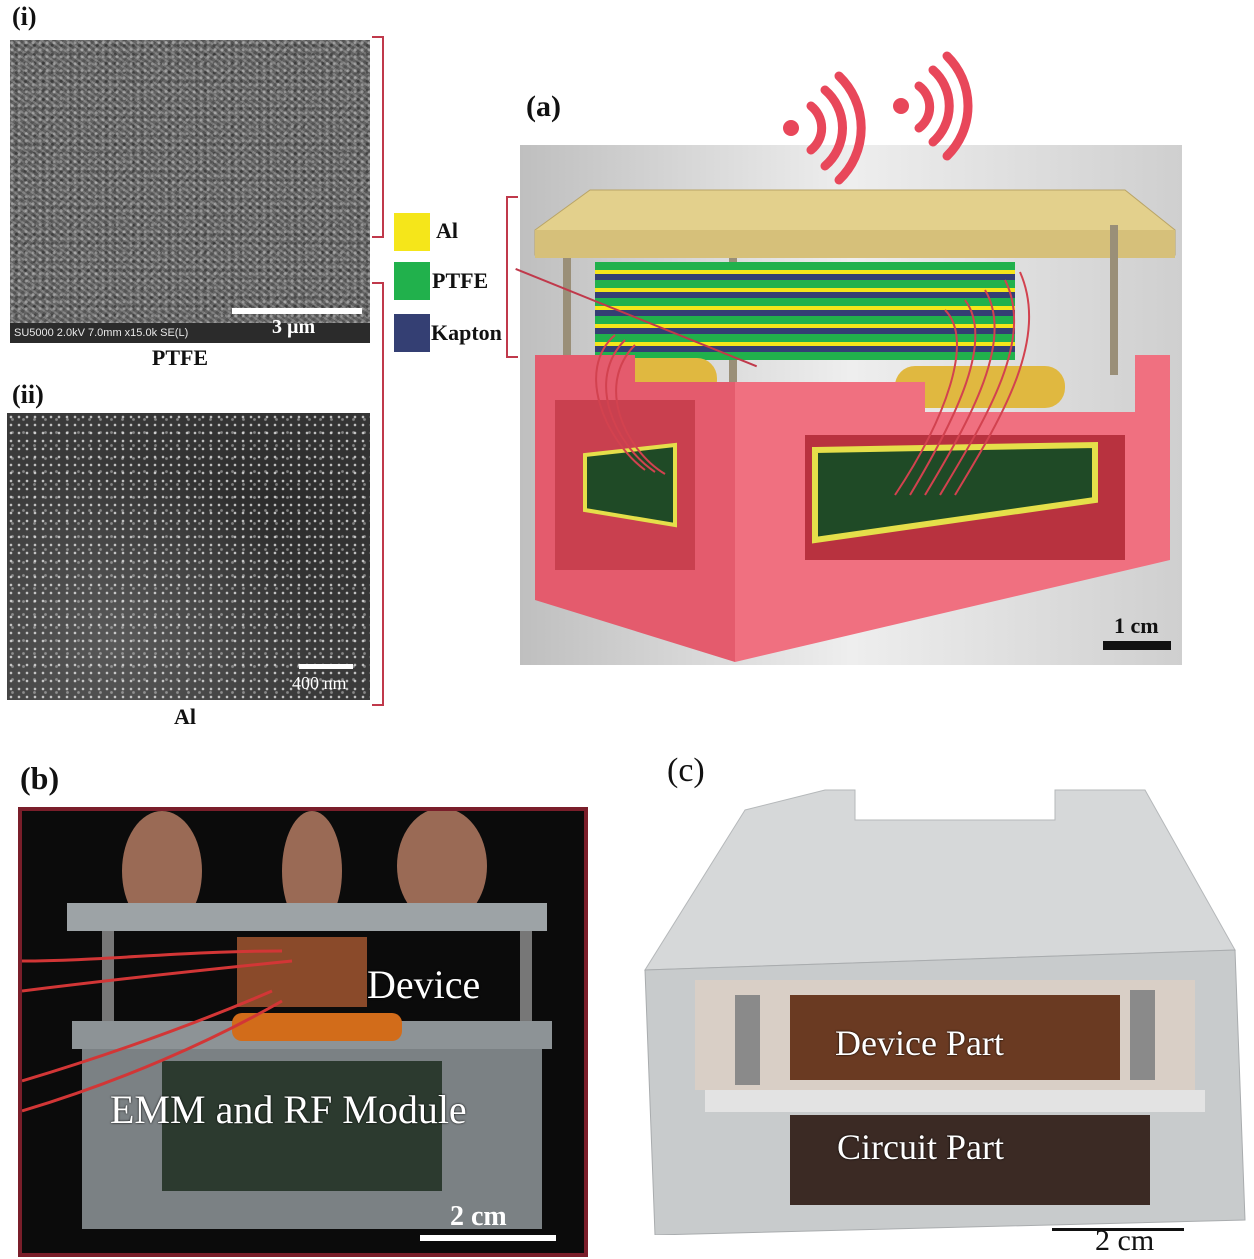 Image resolution: width=1254 pixels, height=1259 pixels. What do you see at coordinates (920, 1147) in the screenshot?
I see `label-circuit-part: Circuit Part` at bounding box center [920, 1147].